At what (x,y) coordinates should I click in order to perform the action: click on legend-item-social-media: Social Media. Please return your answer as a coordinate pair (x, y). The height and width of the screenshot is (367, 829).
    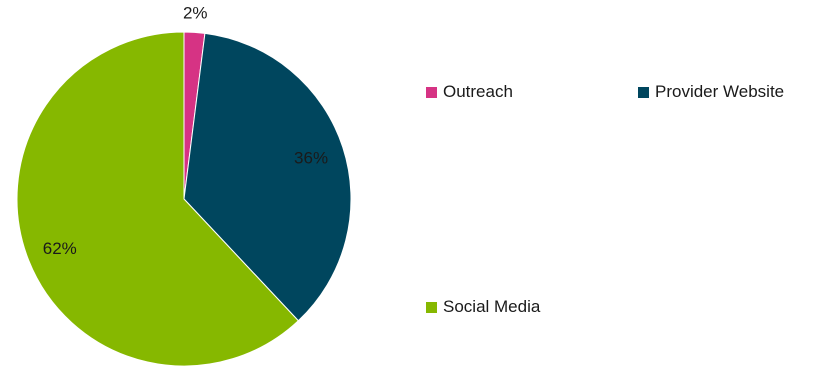
    Looking at the image, I should click on (483, 307).